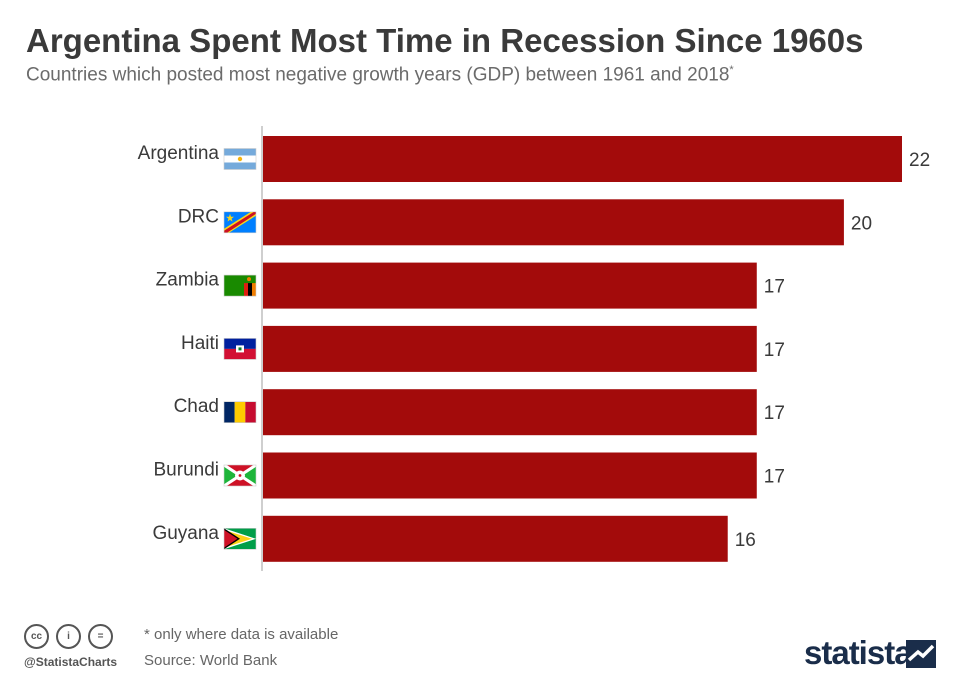 Image resolution: width=960 pixels, height=684 pixels. What do you see at coordinates (774, 287) in the screenshot?
I see `value-label-zambia: 17` at bounding box center [774, 287].